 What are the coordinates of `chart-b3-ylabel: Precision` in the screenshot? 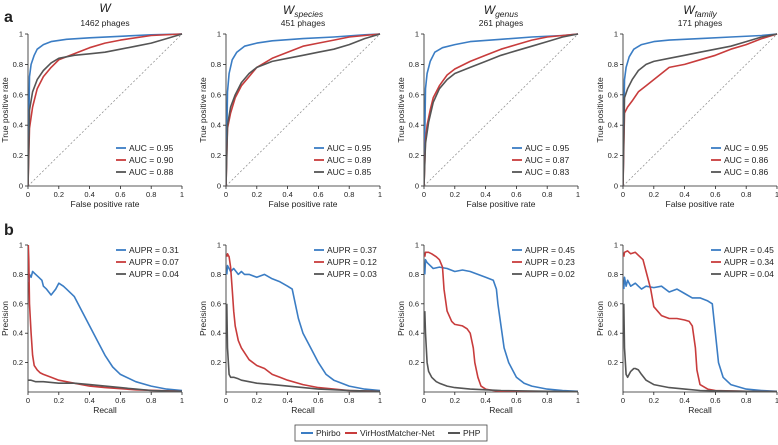 It's located at (401, 318).